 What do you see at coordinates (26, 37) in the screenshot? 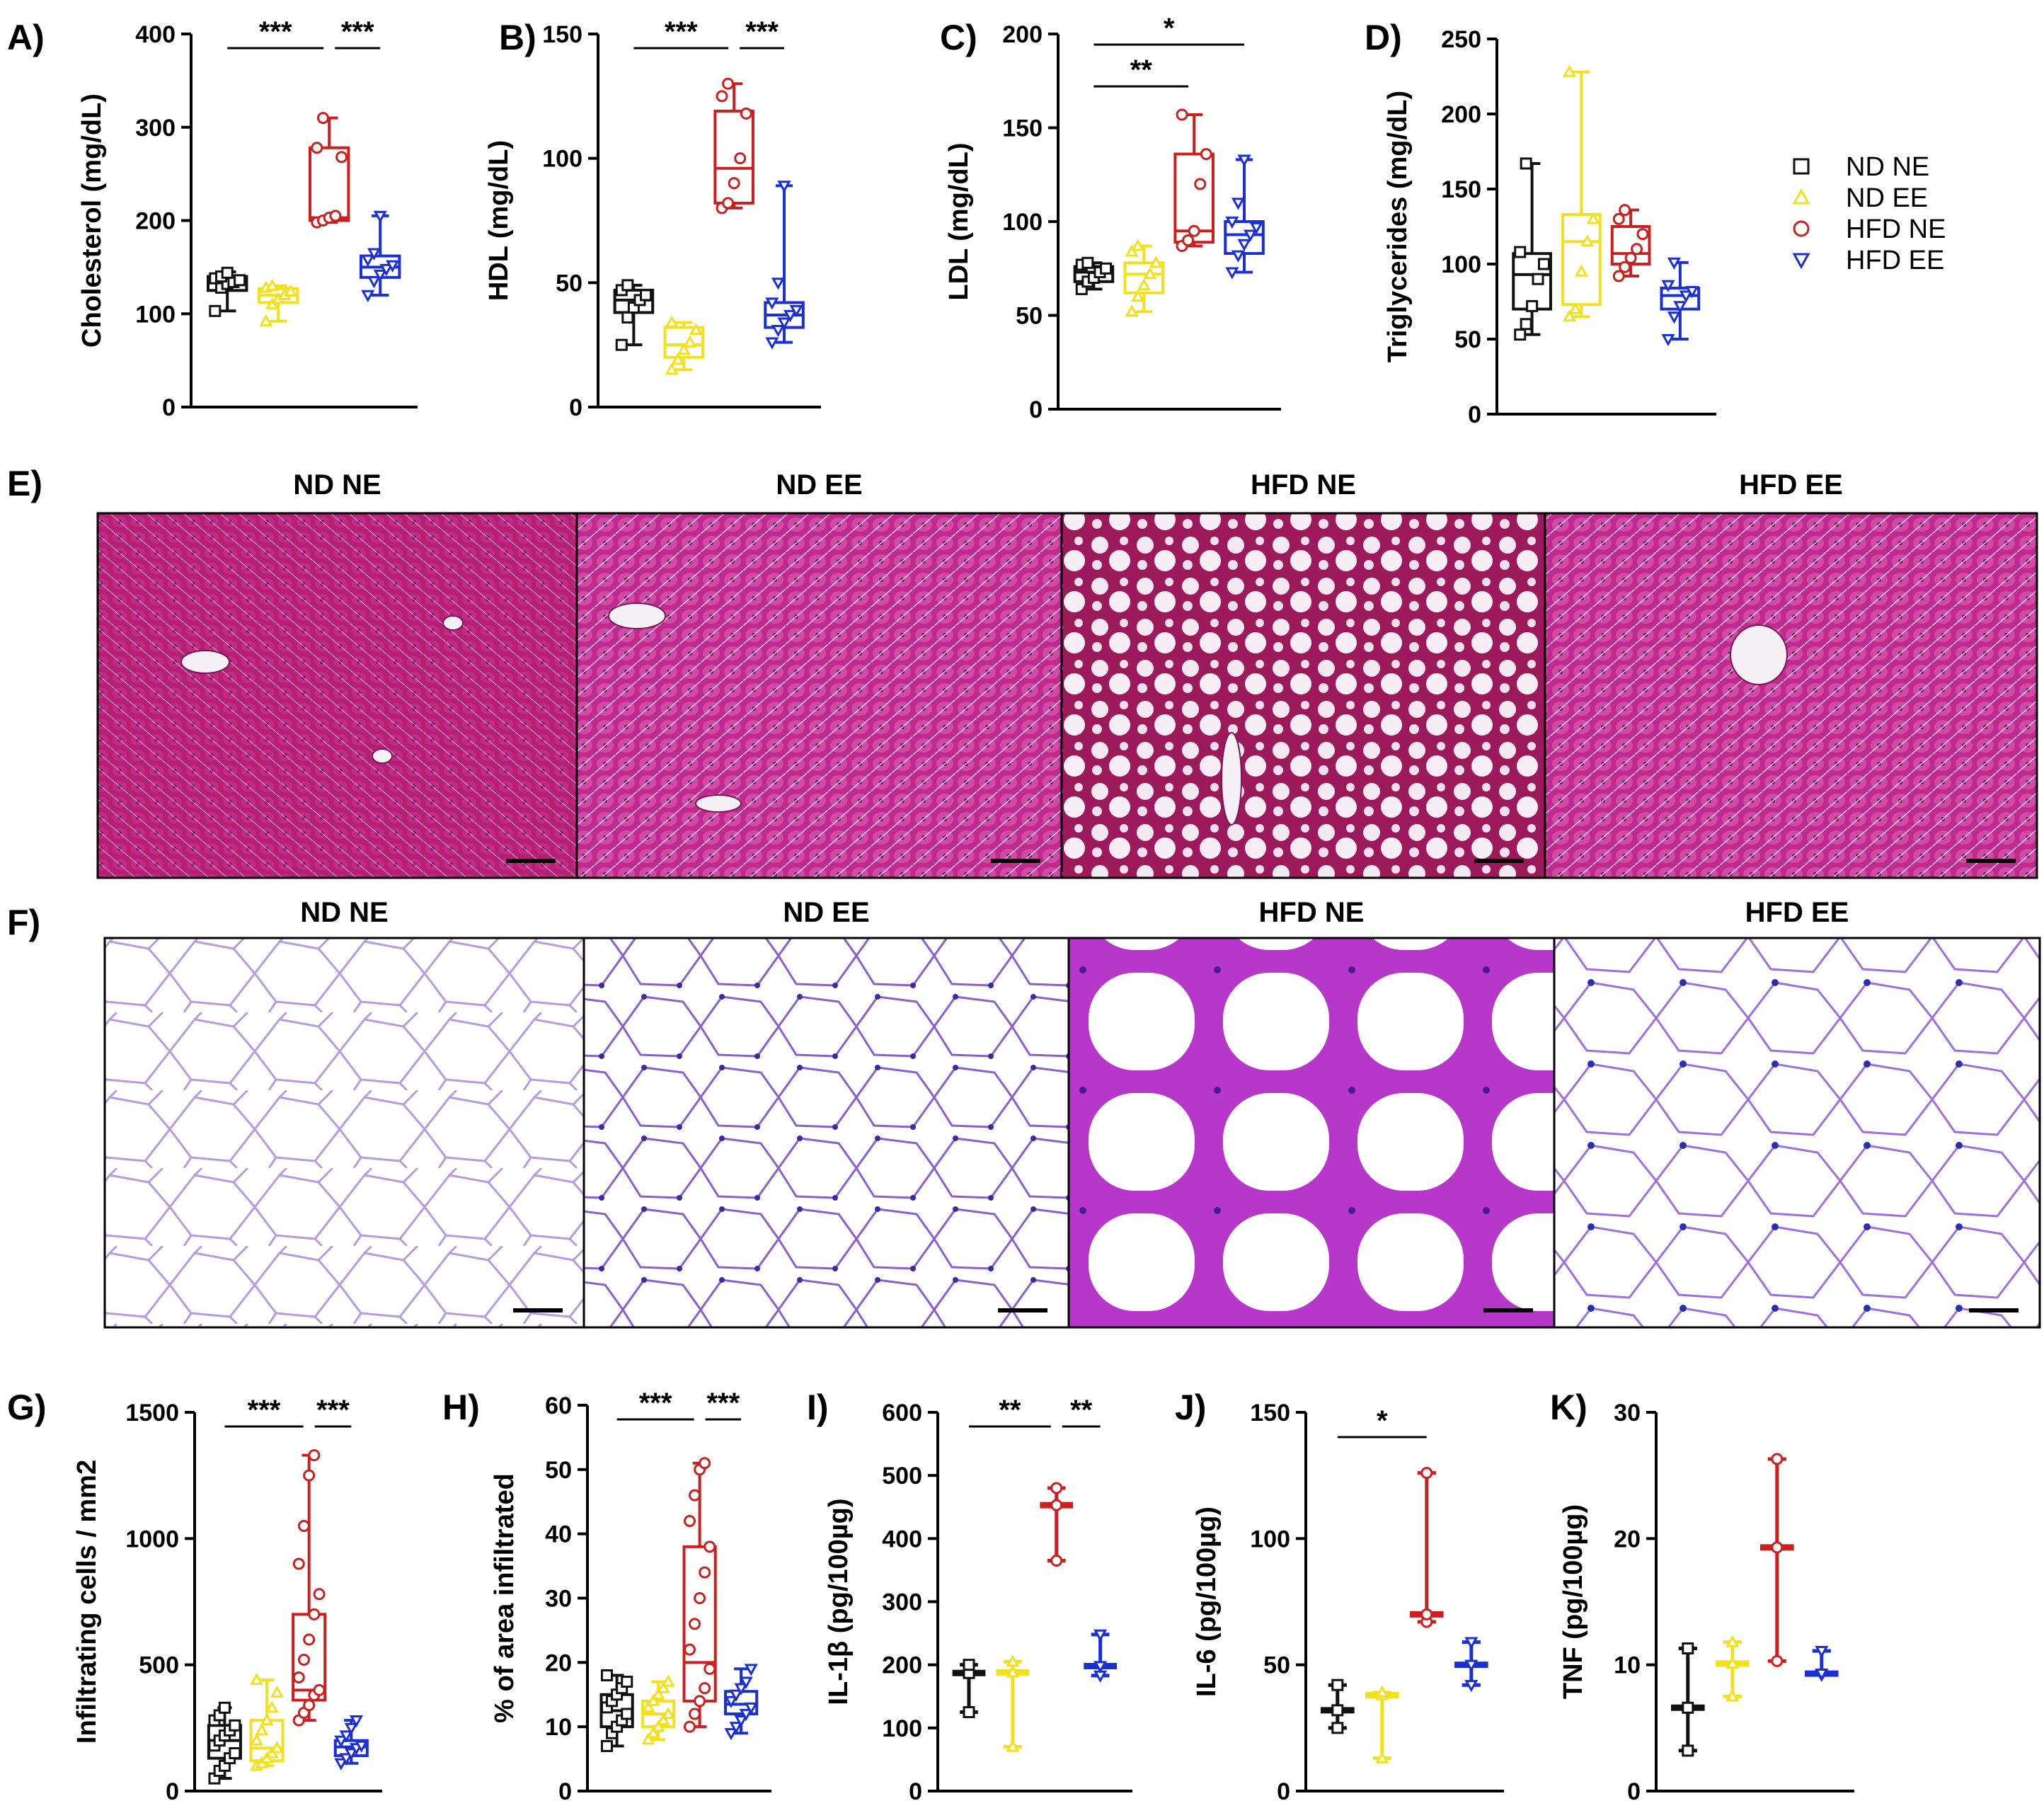
I see `panel-label: A)` at bounding box center [26, 37].